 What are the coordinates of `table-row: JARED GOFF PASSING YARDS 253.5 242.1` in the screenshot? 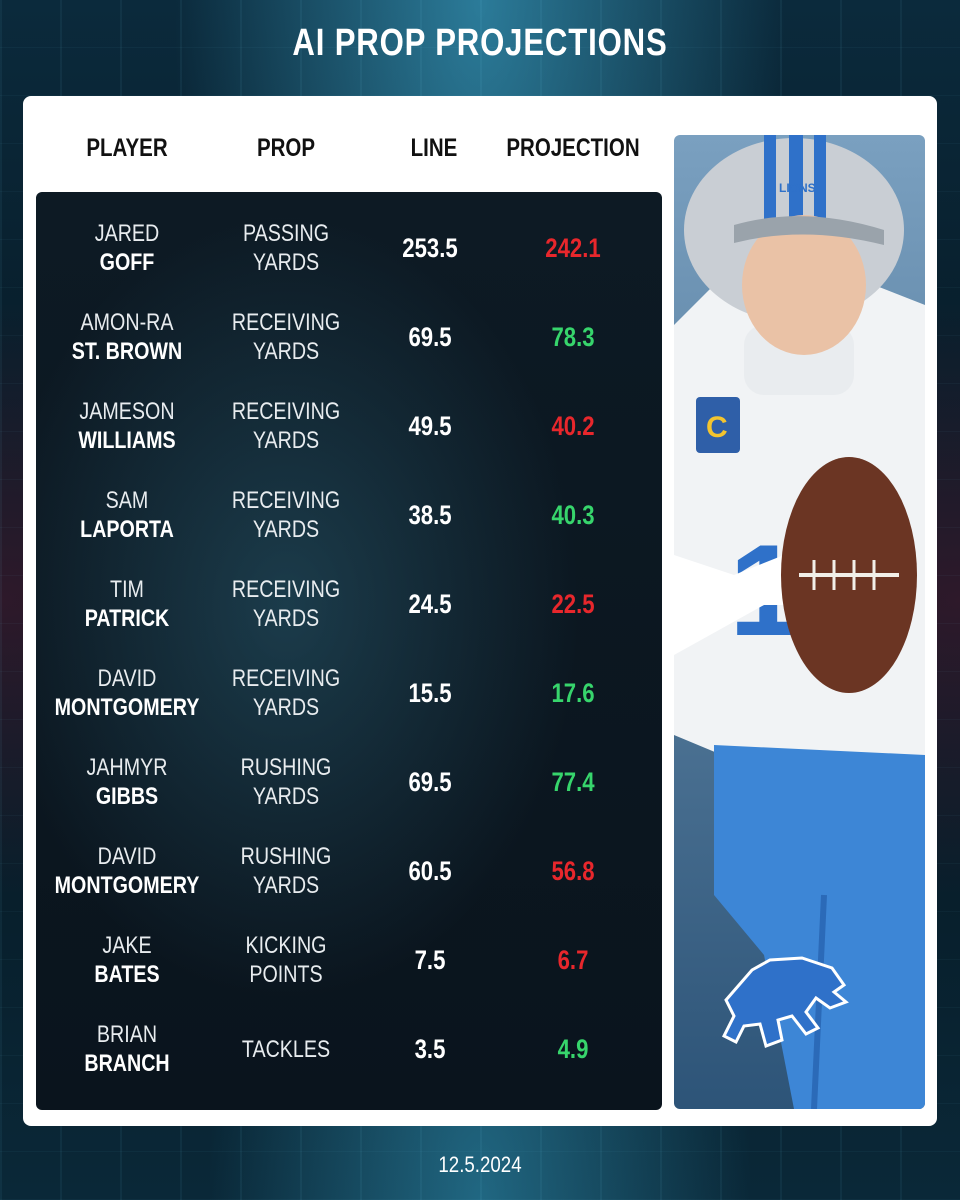 It's located at (349, 248).